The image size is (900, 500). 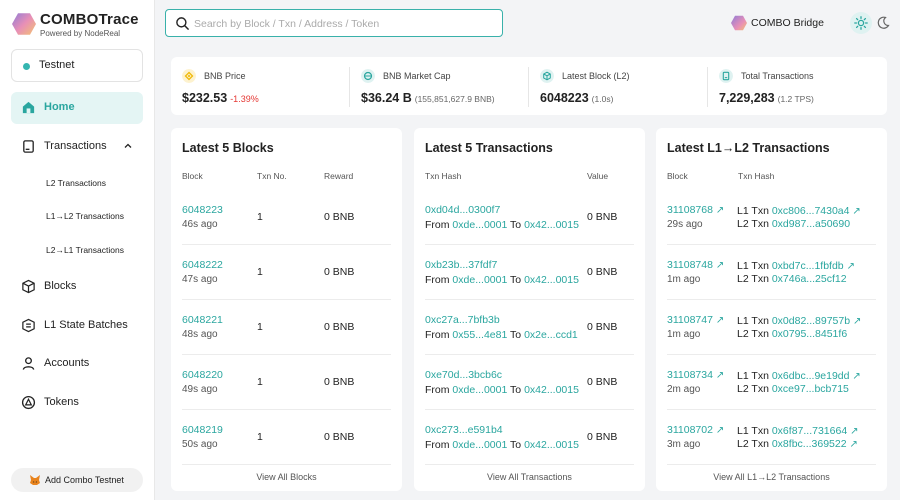 I want to click on l1-block-link: 31108702, so click(x=690, y=430).